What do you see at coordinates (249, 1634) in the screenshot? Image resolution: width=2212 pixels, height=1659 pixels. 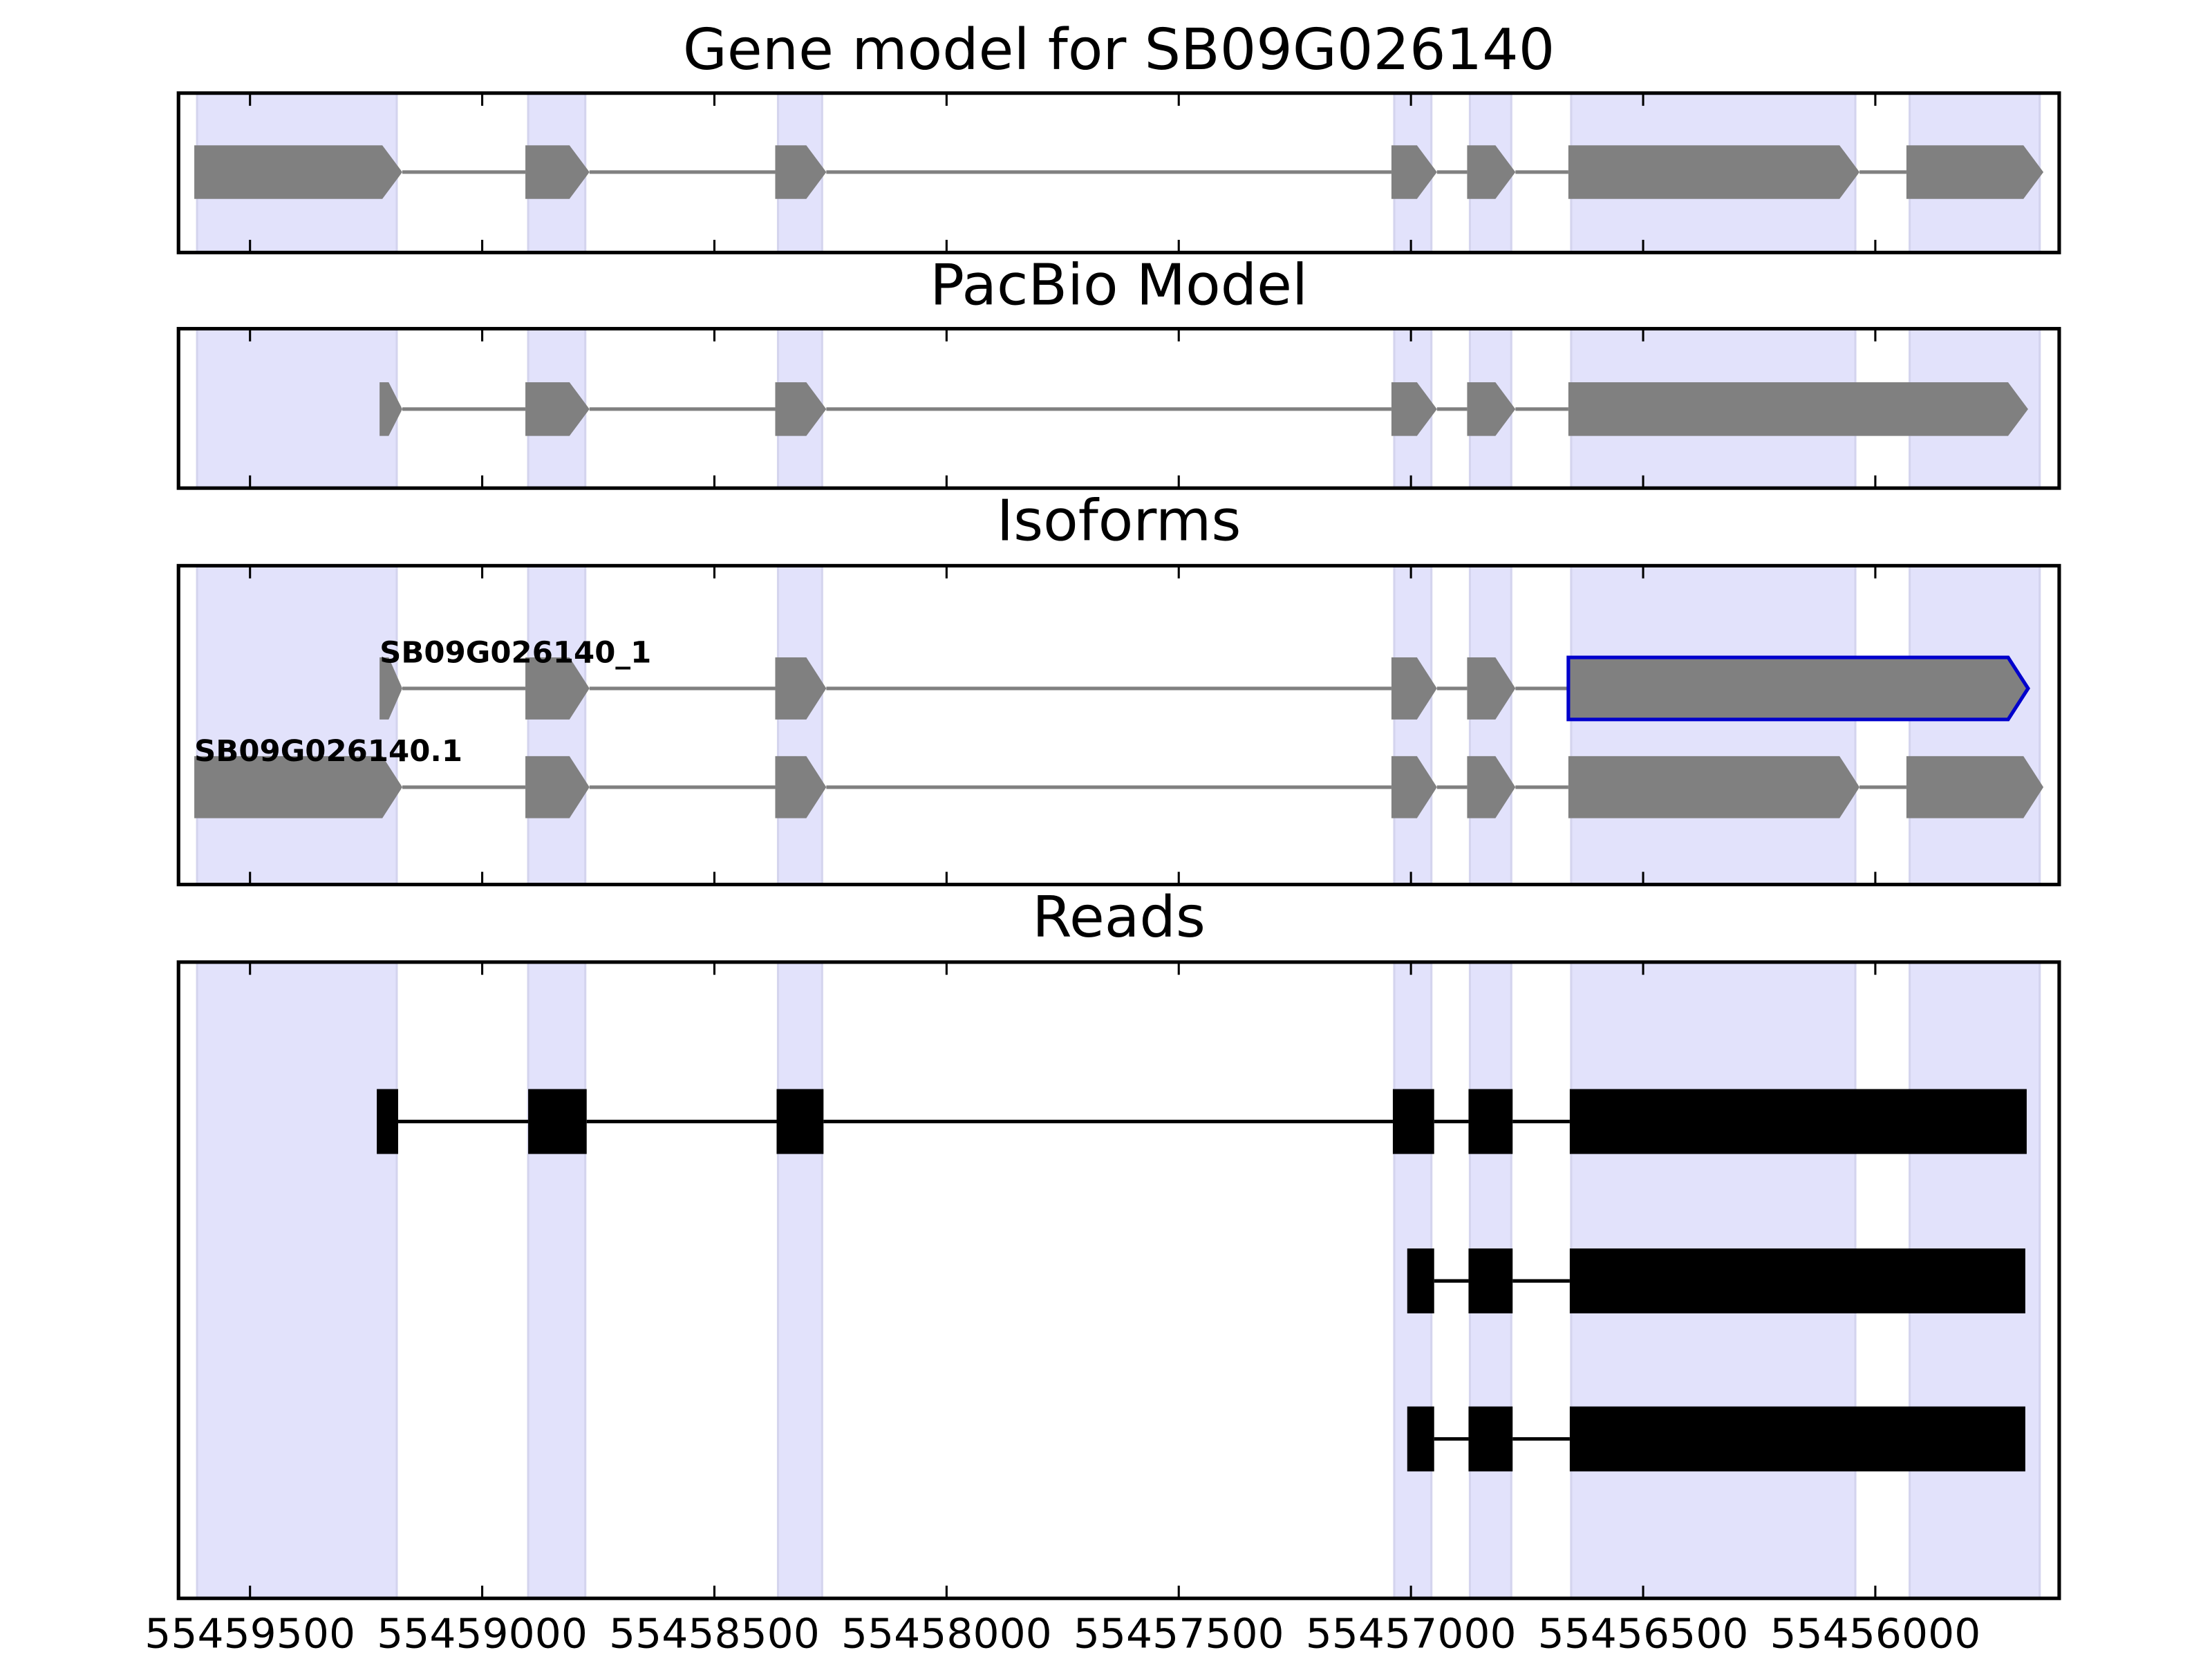 I see `x-tick-label: 55459500` at bounding box center [249, 1634].